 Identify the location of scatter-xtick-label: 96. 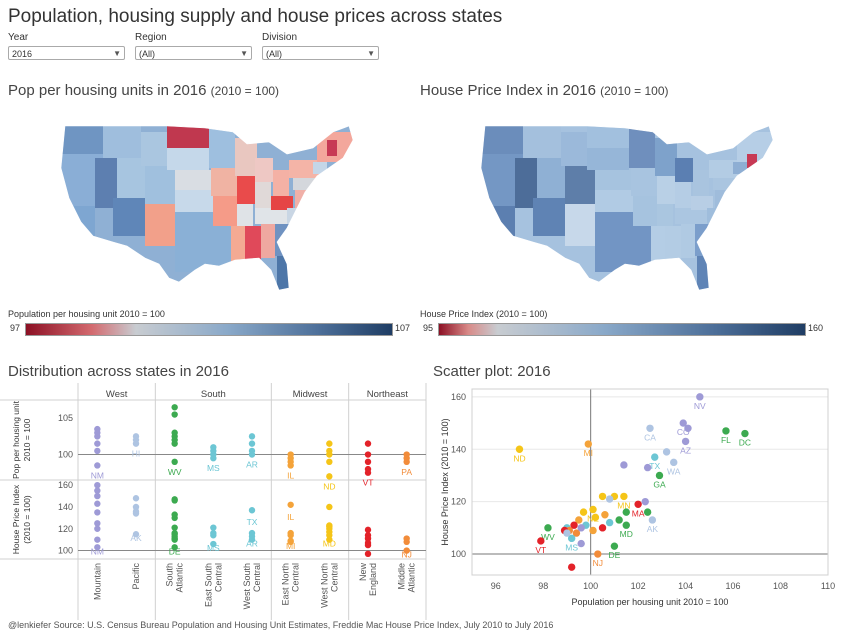
(496, 586).